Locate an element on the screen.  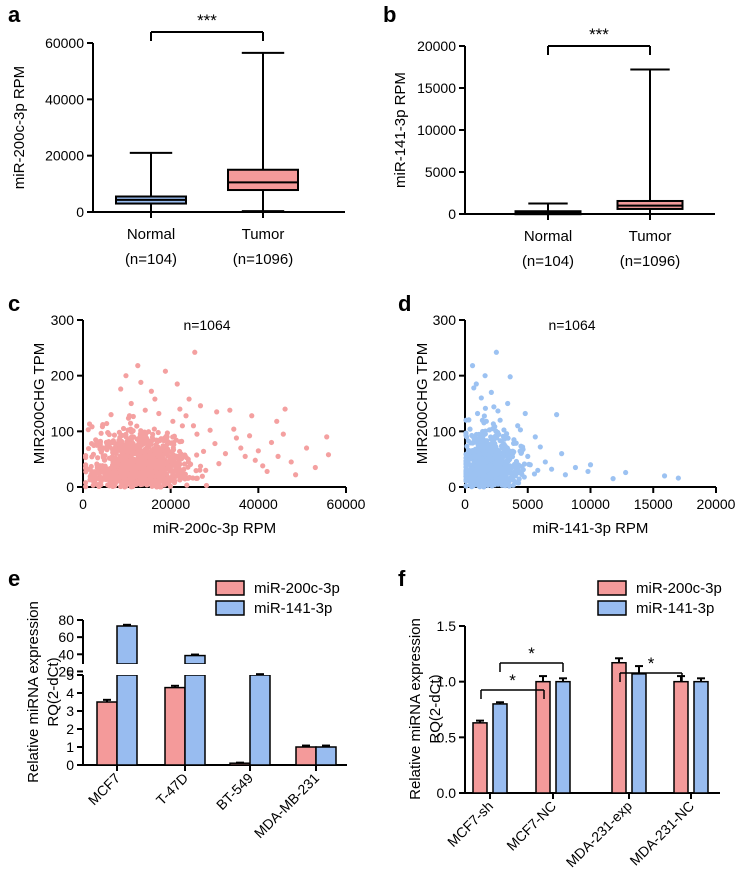
x-tick-label-d: 15000 is located at coordinates (653, 504).